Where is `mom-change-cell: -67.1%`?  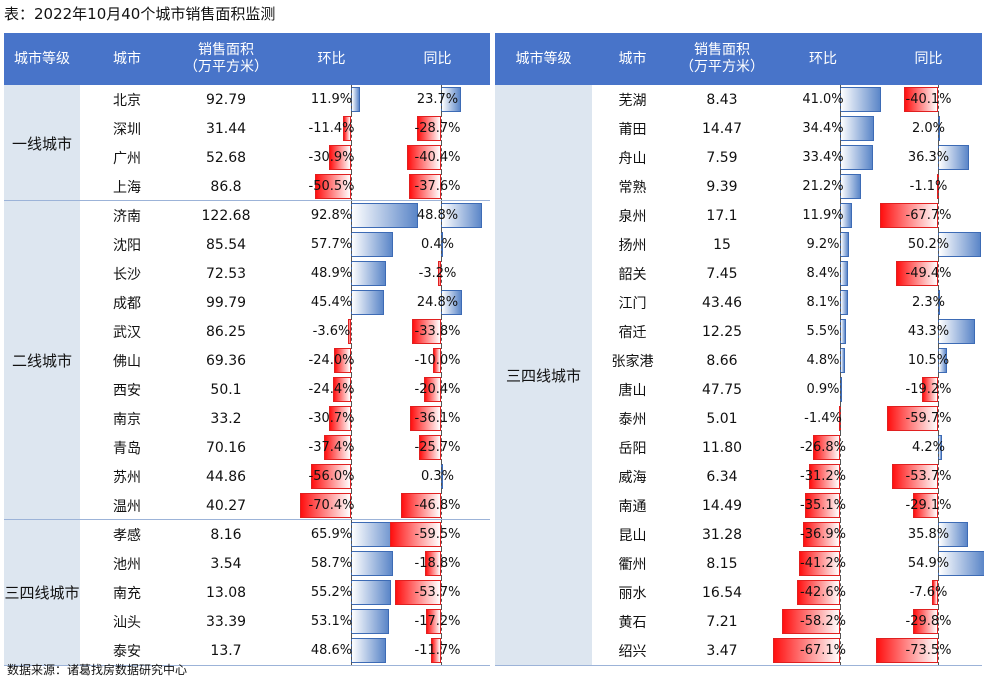
mom-change-cell: -67.1% is located at coordinates (823, 650).